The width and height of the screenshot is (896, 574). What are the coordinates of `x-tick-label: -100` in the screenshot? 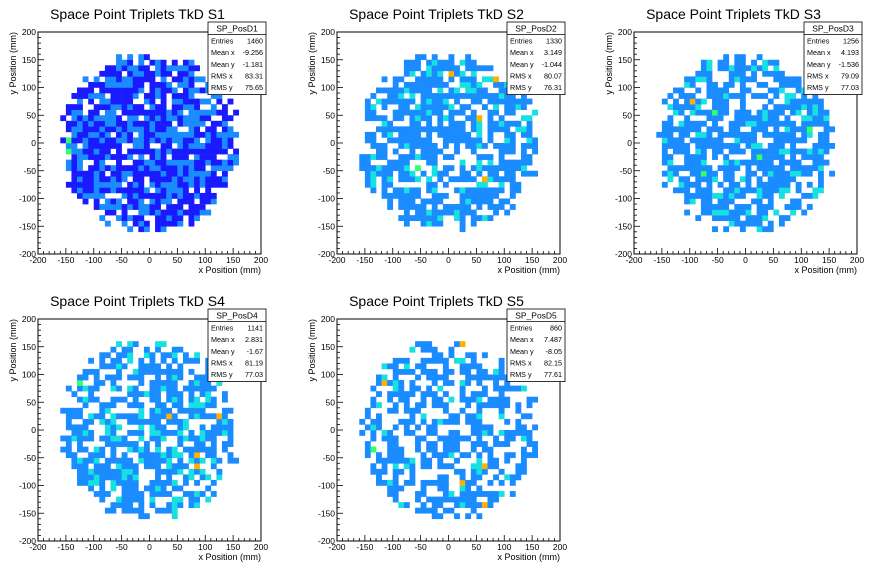 It's located at (392, 547).